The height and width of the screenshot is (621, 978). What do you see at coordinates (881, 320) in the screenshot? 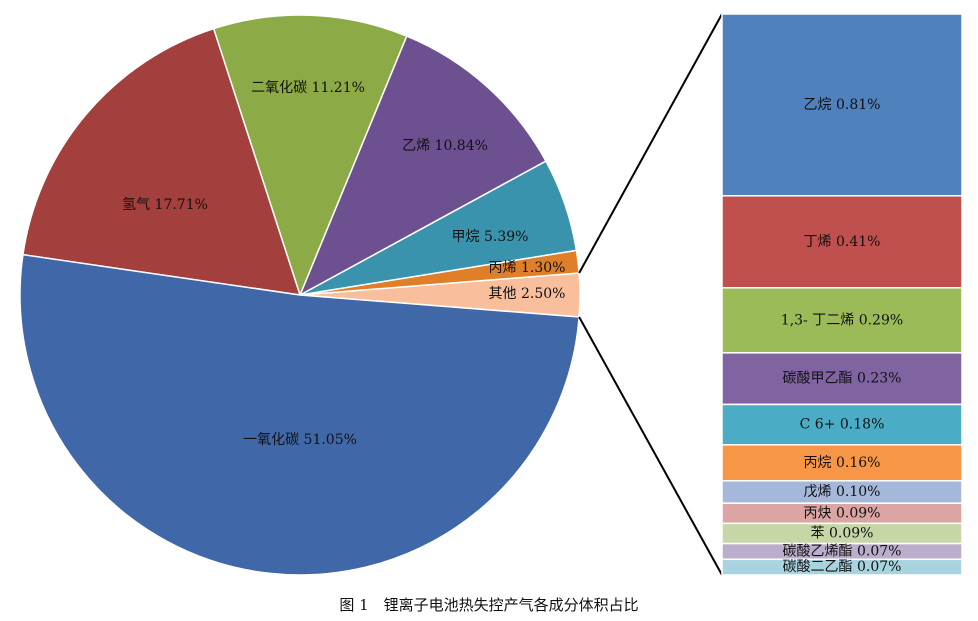
I see `label-value: 0.29%` at bounding box center [881, 320].